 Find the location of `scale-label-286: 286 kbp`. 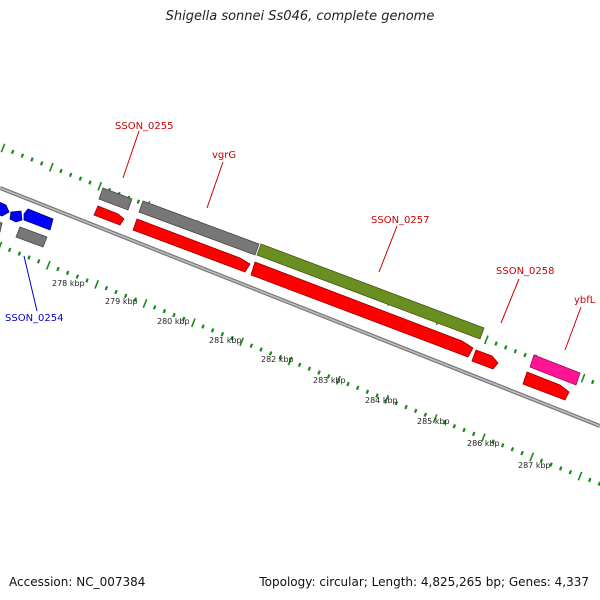

scale-label-286: 286 kbp is located at coordinates (483, 443).